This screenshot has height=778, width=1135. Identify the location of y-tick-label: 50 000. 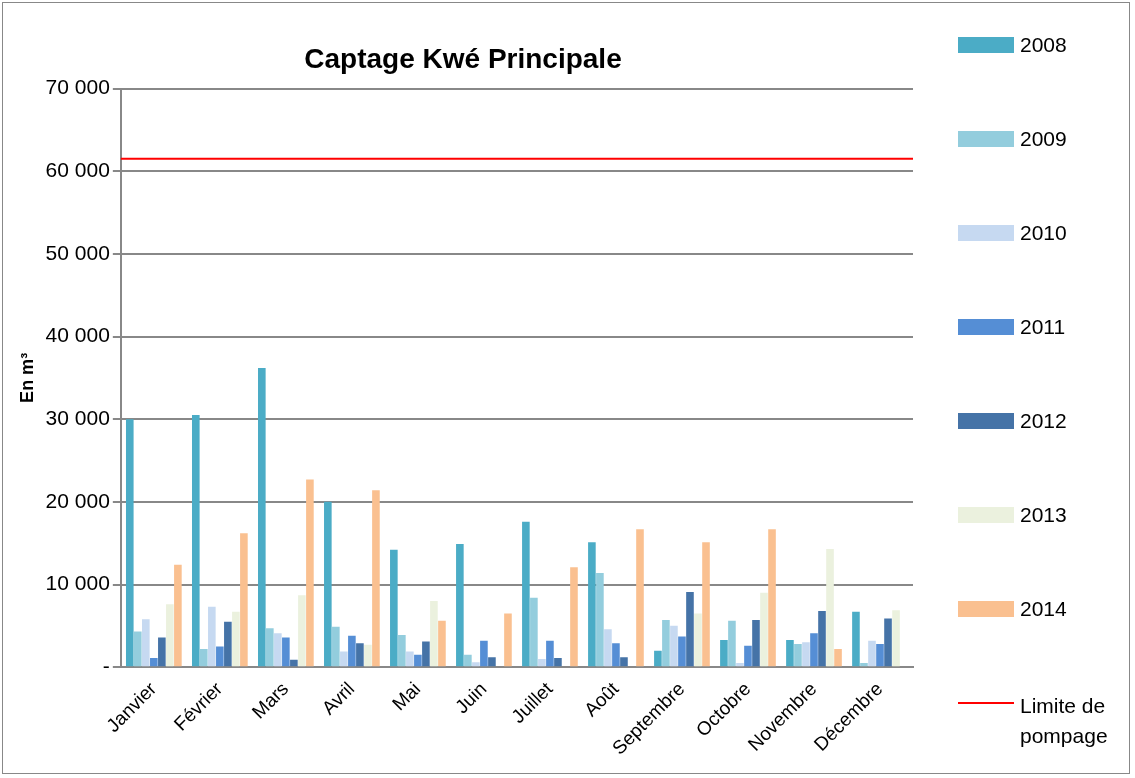
(77, 252).